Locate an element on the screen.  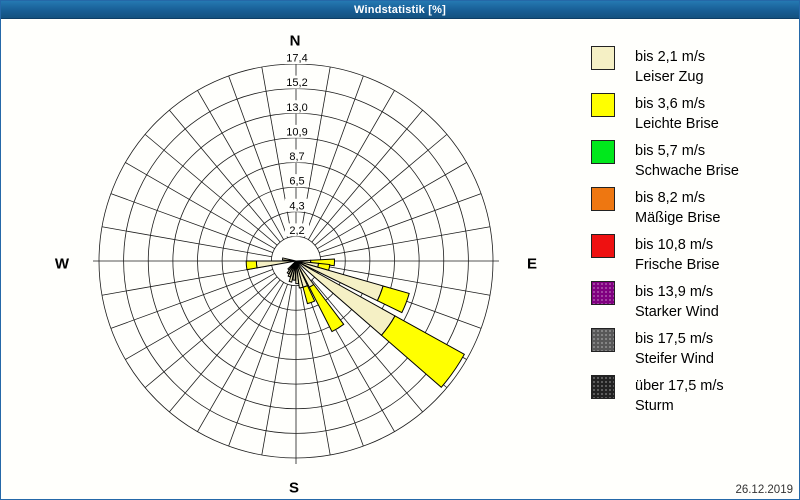
compass-label-south: S is located at coordinates (294, 488).